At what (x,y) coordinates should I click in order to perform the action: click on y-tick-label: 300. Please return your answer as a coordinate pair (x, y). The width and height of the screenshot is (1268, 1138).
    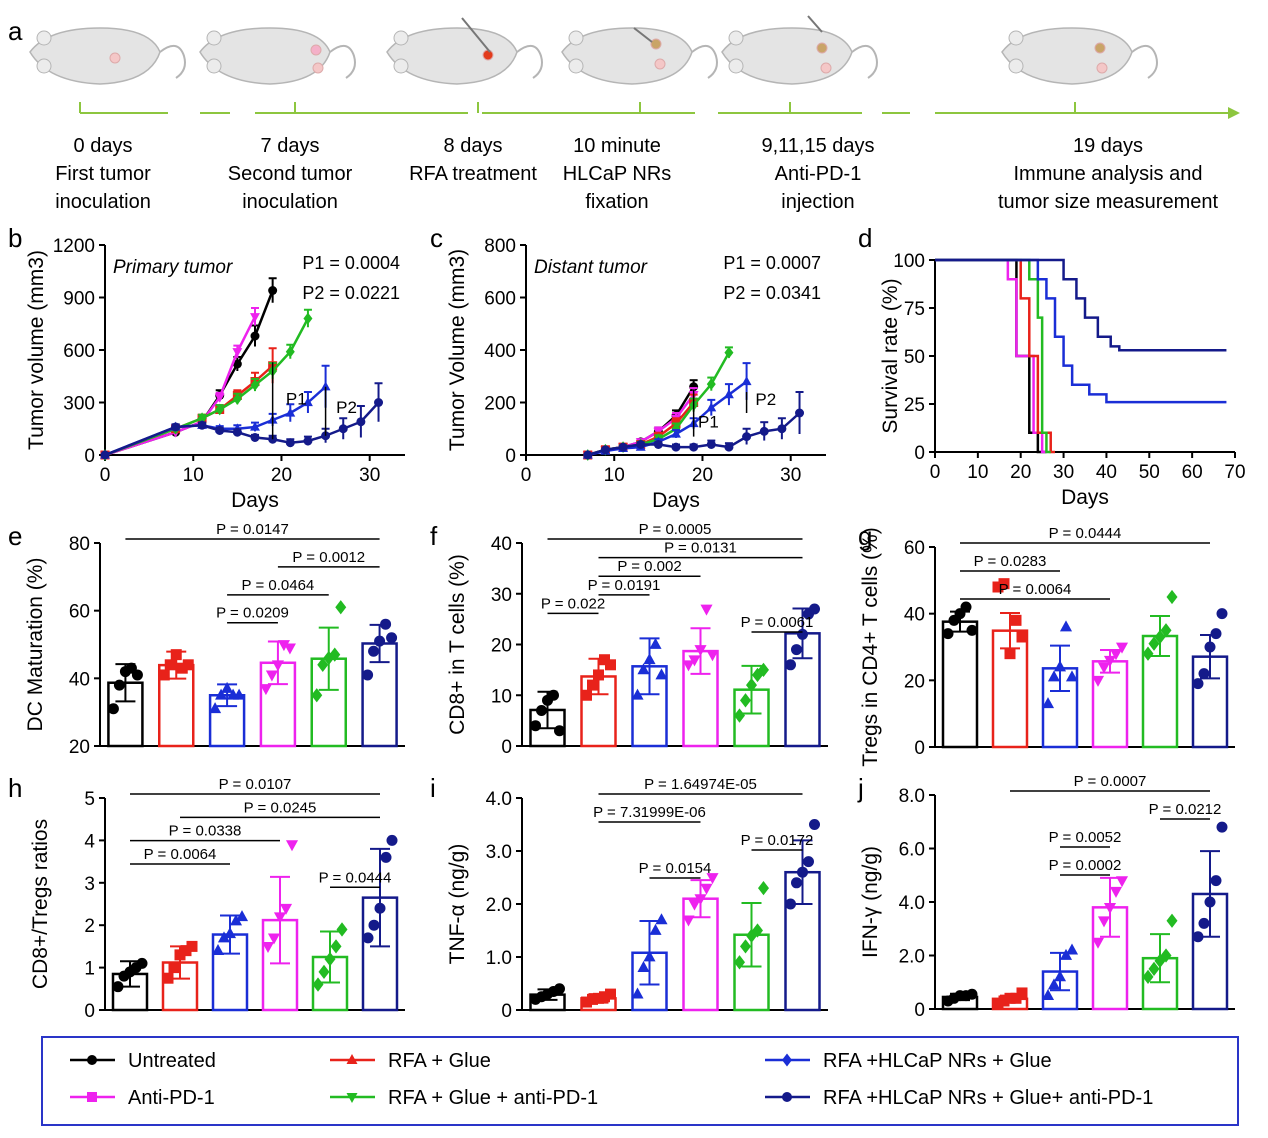
    Looking at the image, I should click on (79, 404).